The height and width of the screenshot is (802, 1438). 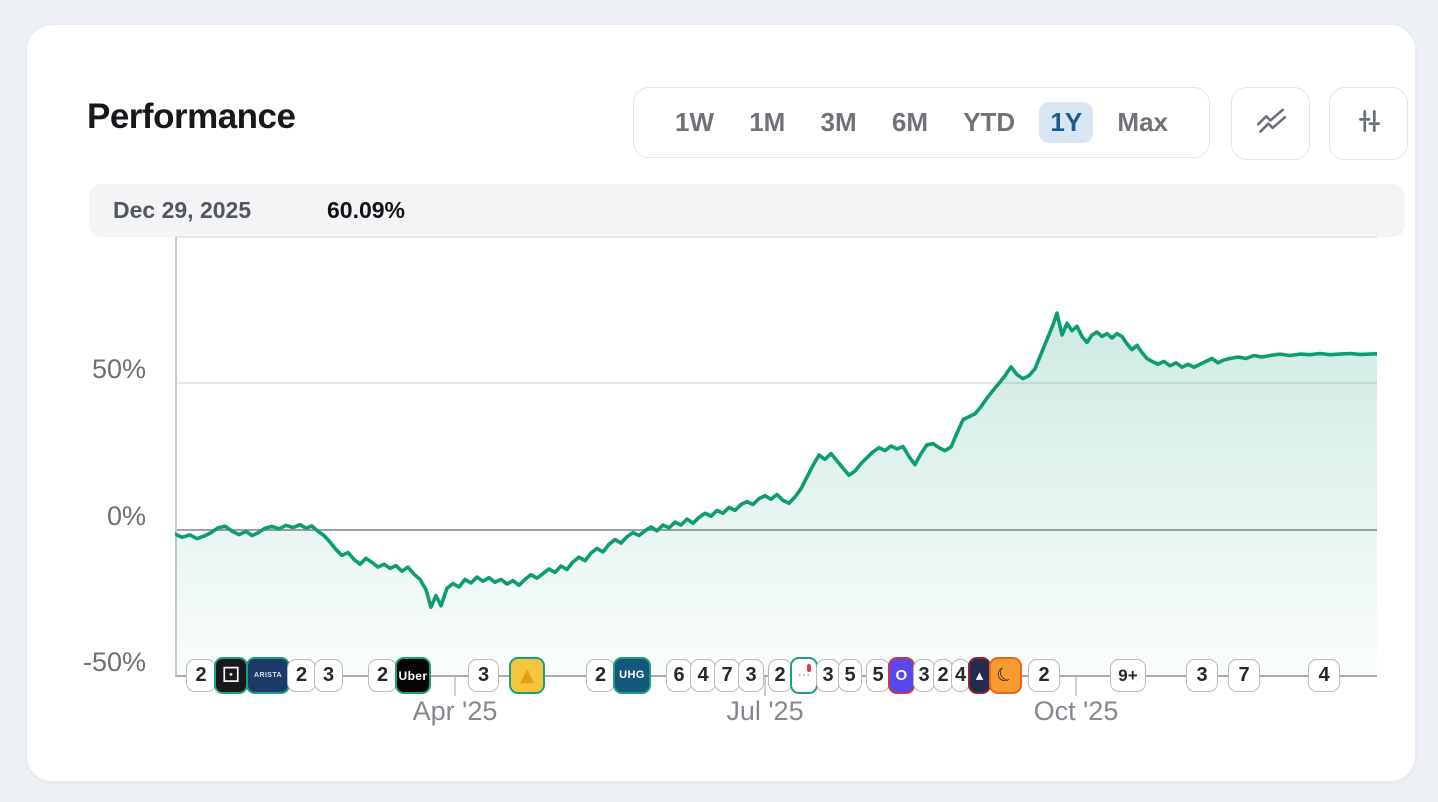 I want to click on compare-lines-icon, so click(x=1271, y=123).